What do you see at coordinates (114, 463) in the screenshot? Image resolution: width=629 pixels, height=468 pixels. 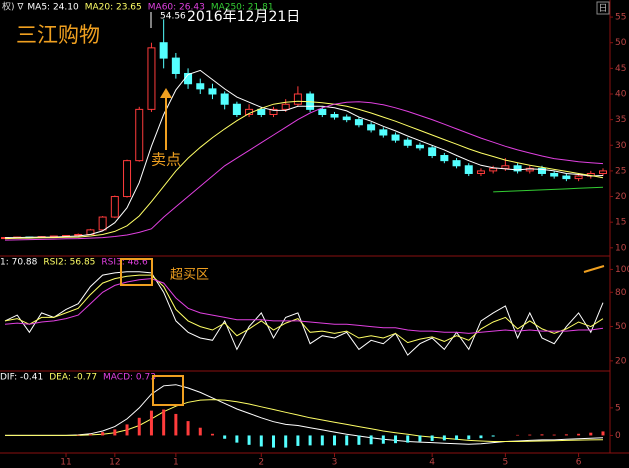 I see `x-tick-label: 12` at bounding box center [114, 463].